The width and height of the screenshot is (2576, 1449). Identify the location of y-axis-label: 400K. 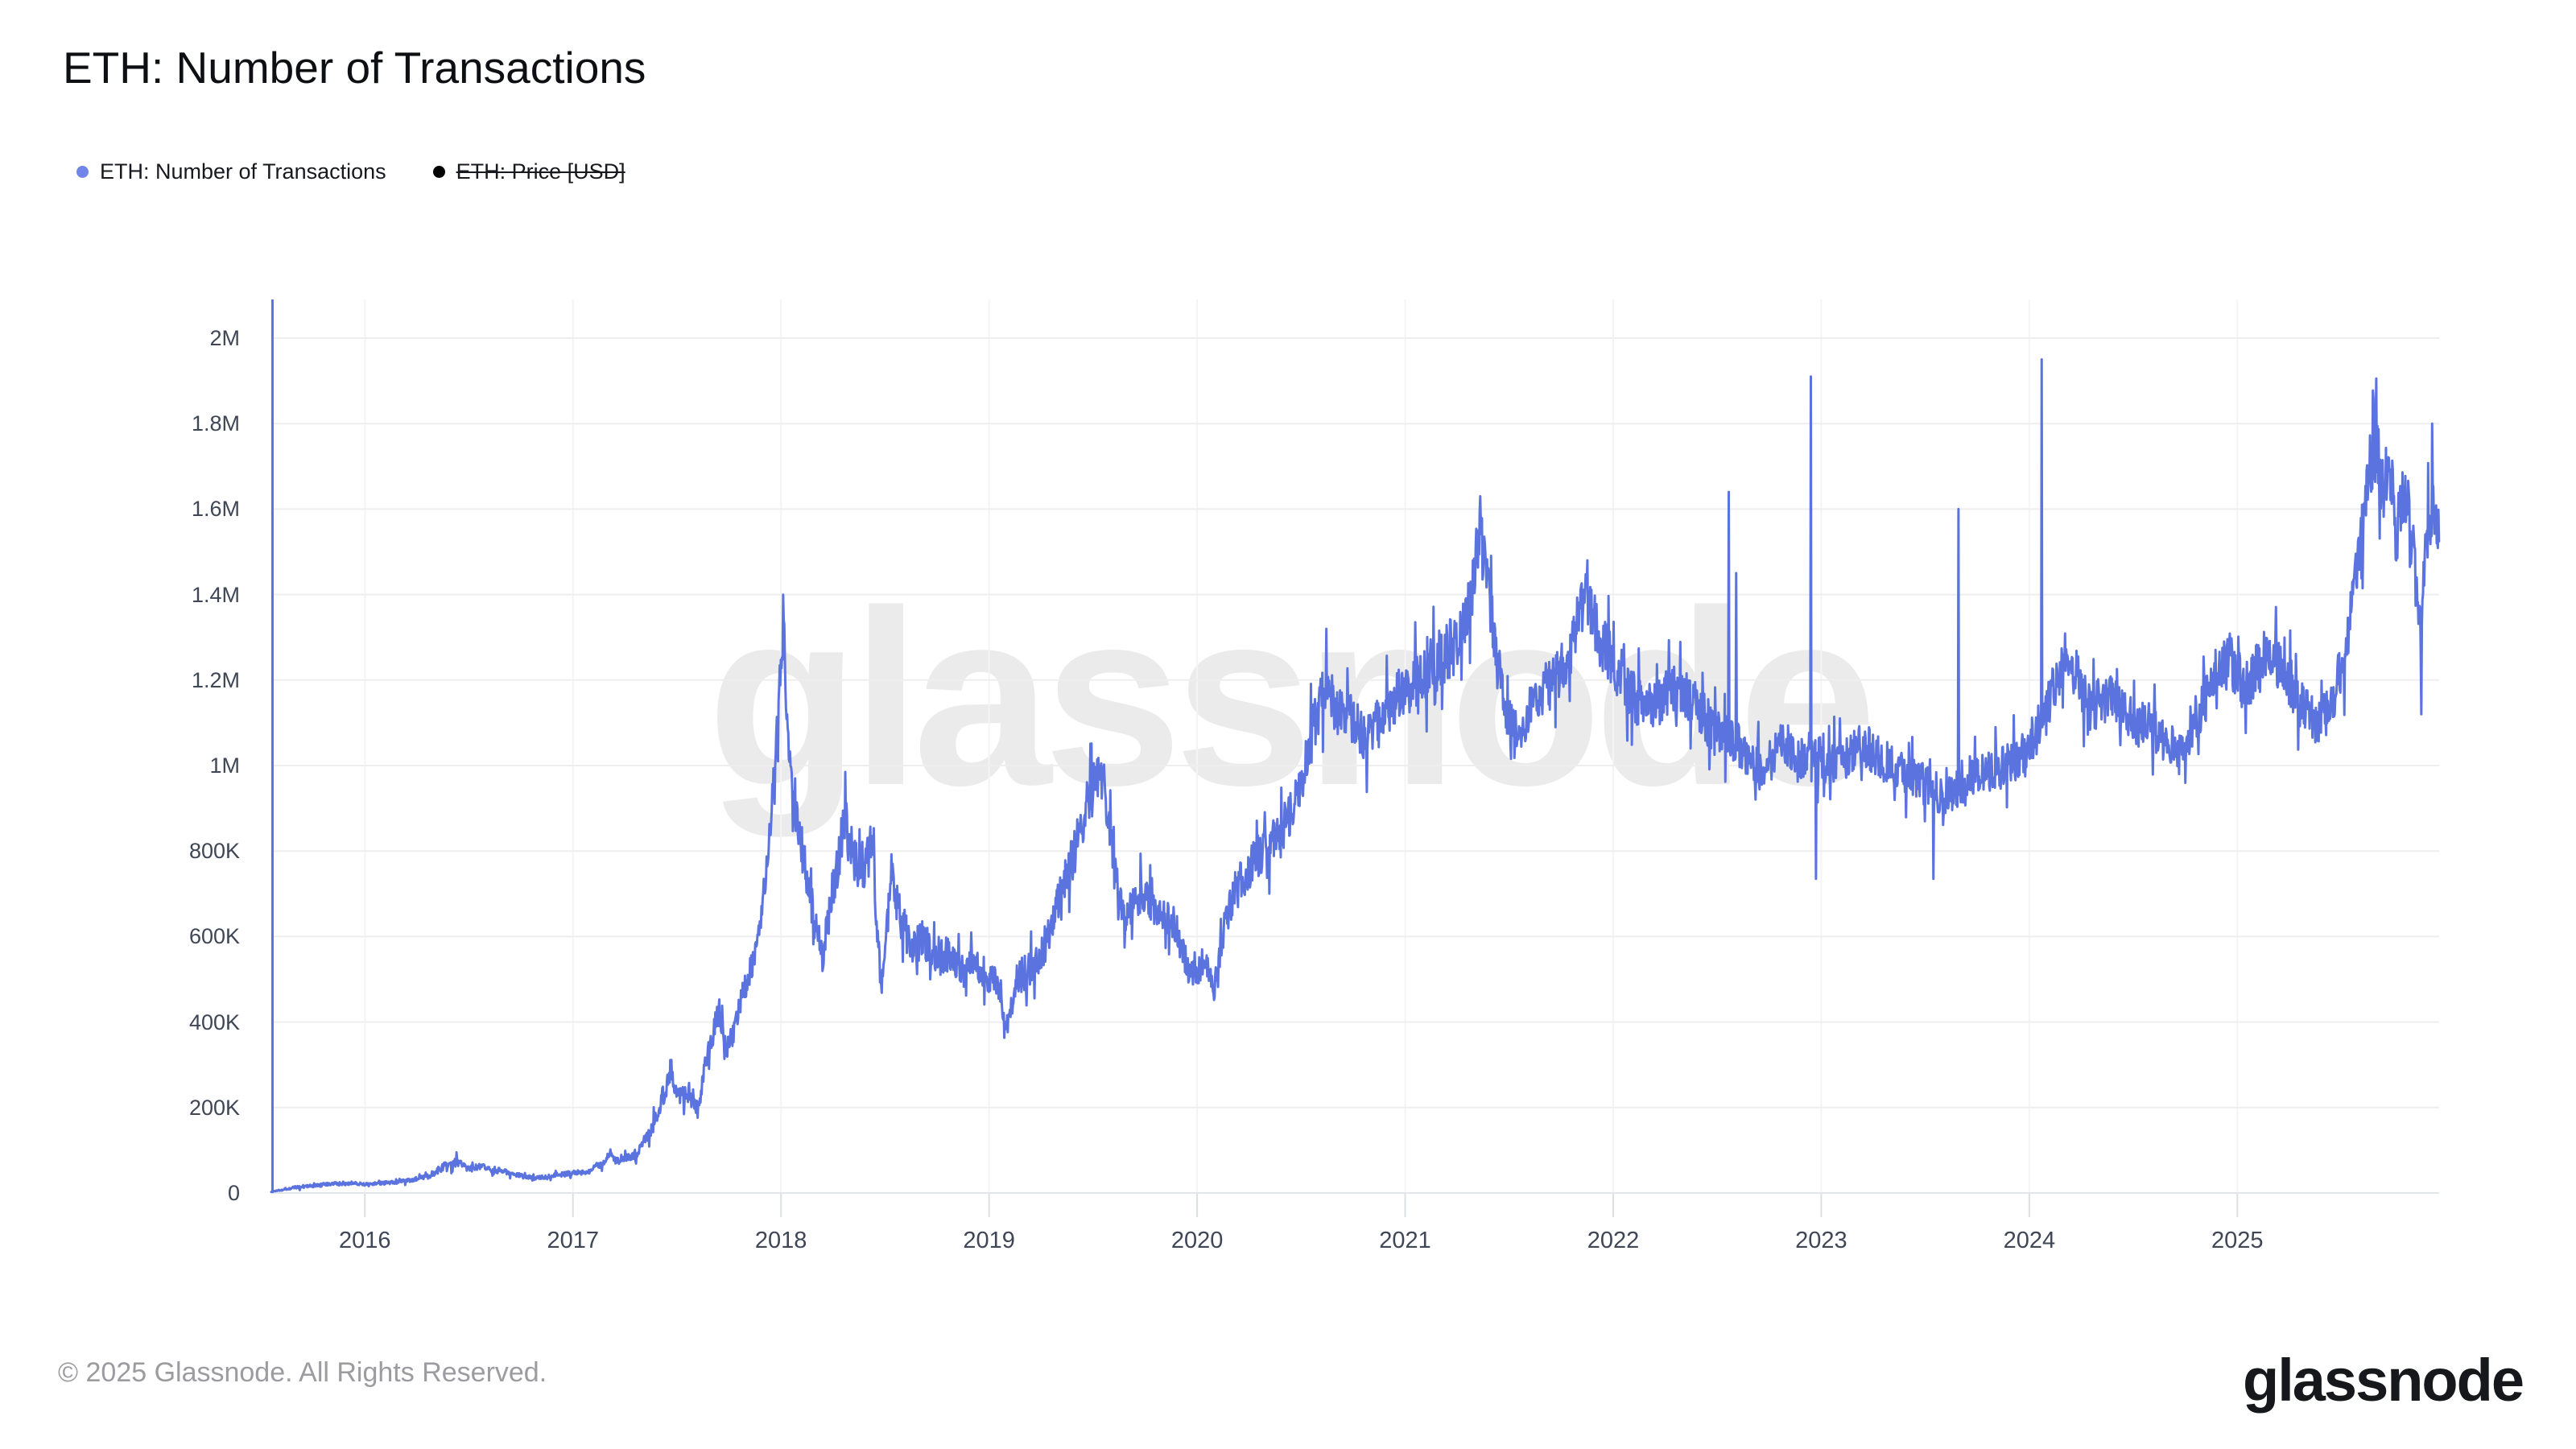
(214, 1021).